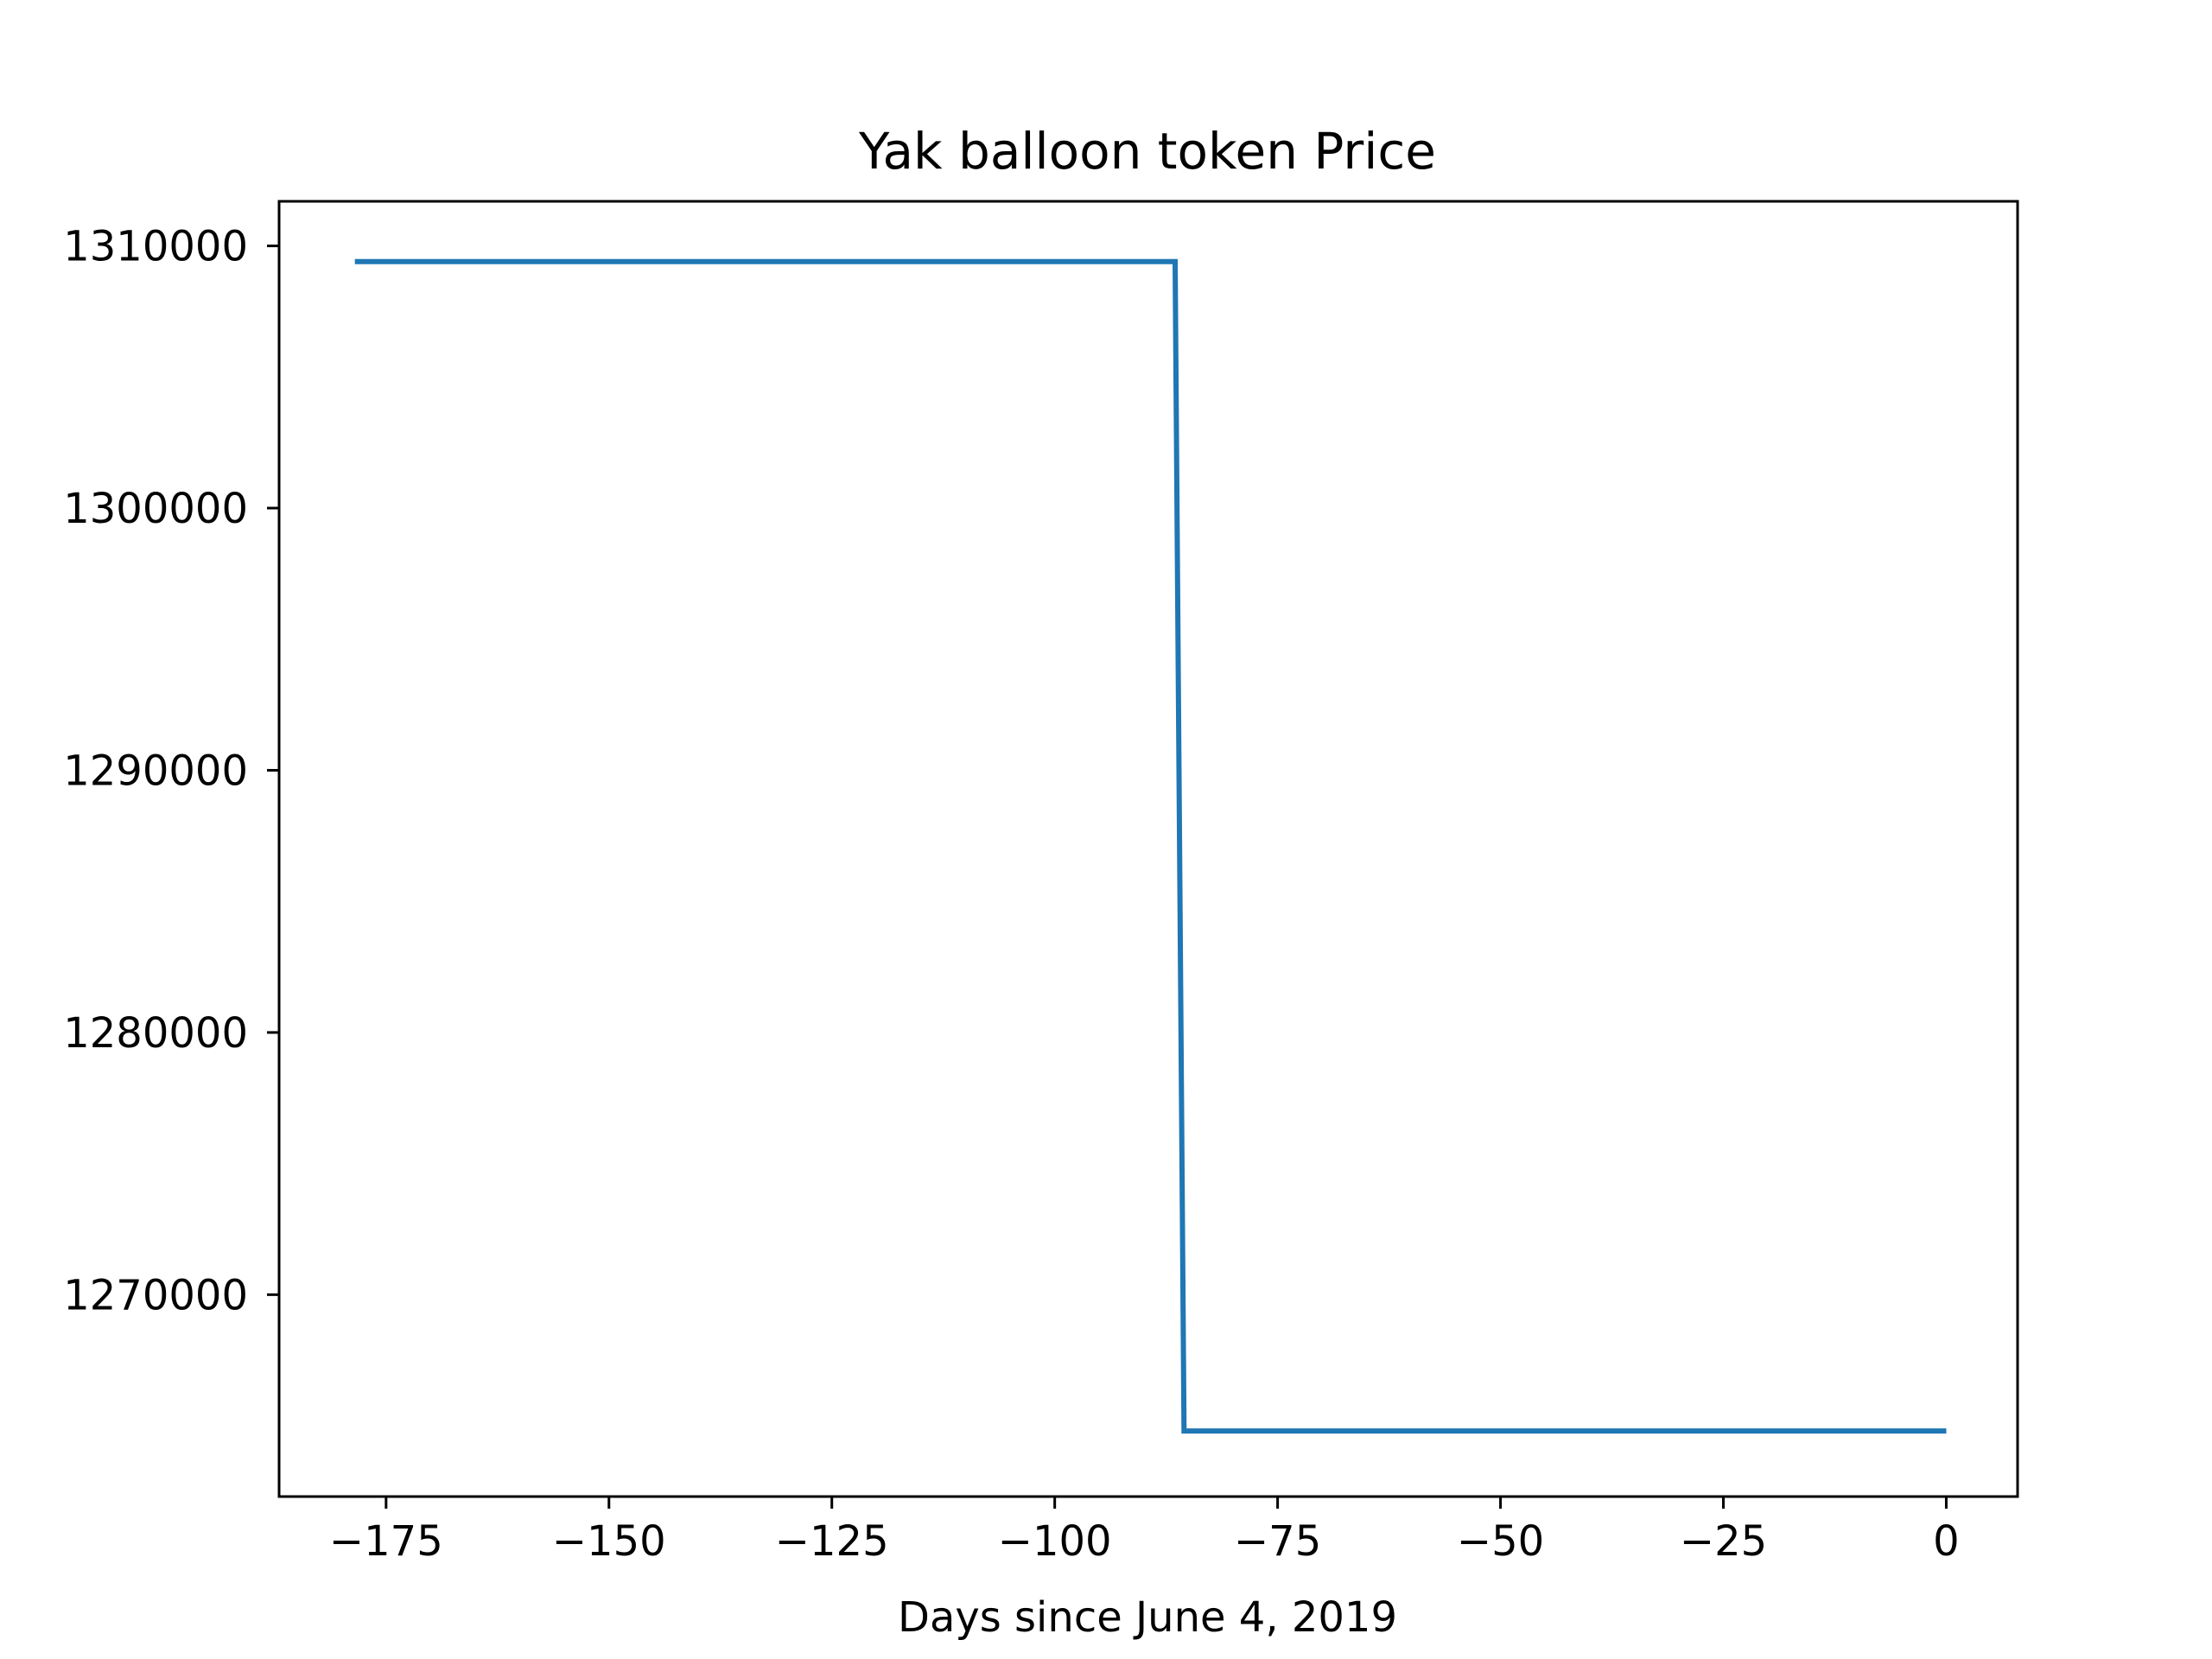  I want to click on y-tick-label: 1290000, so click(155, 771).